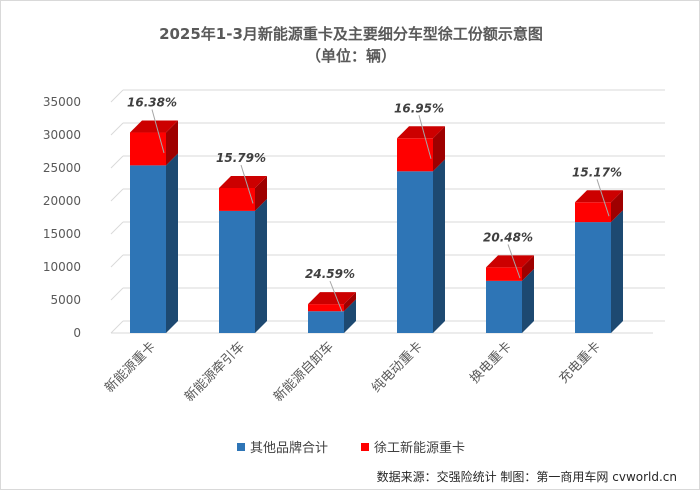 The width and height of the screenshot is (700, 491). What do you see at coordinates (419, 448) in the screenshot?
I see `legend-label: 徐工新能源重卡` at bounding box center [419, 448].